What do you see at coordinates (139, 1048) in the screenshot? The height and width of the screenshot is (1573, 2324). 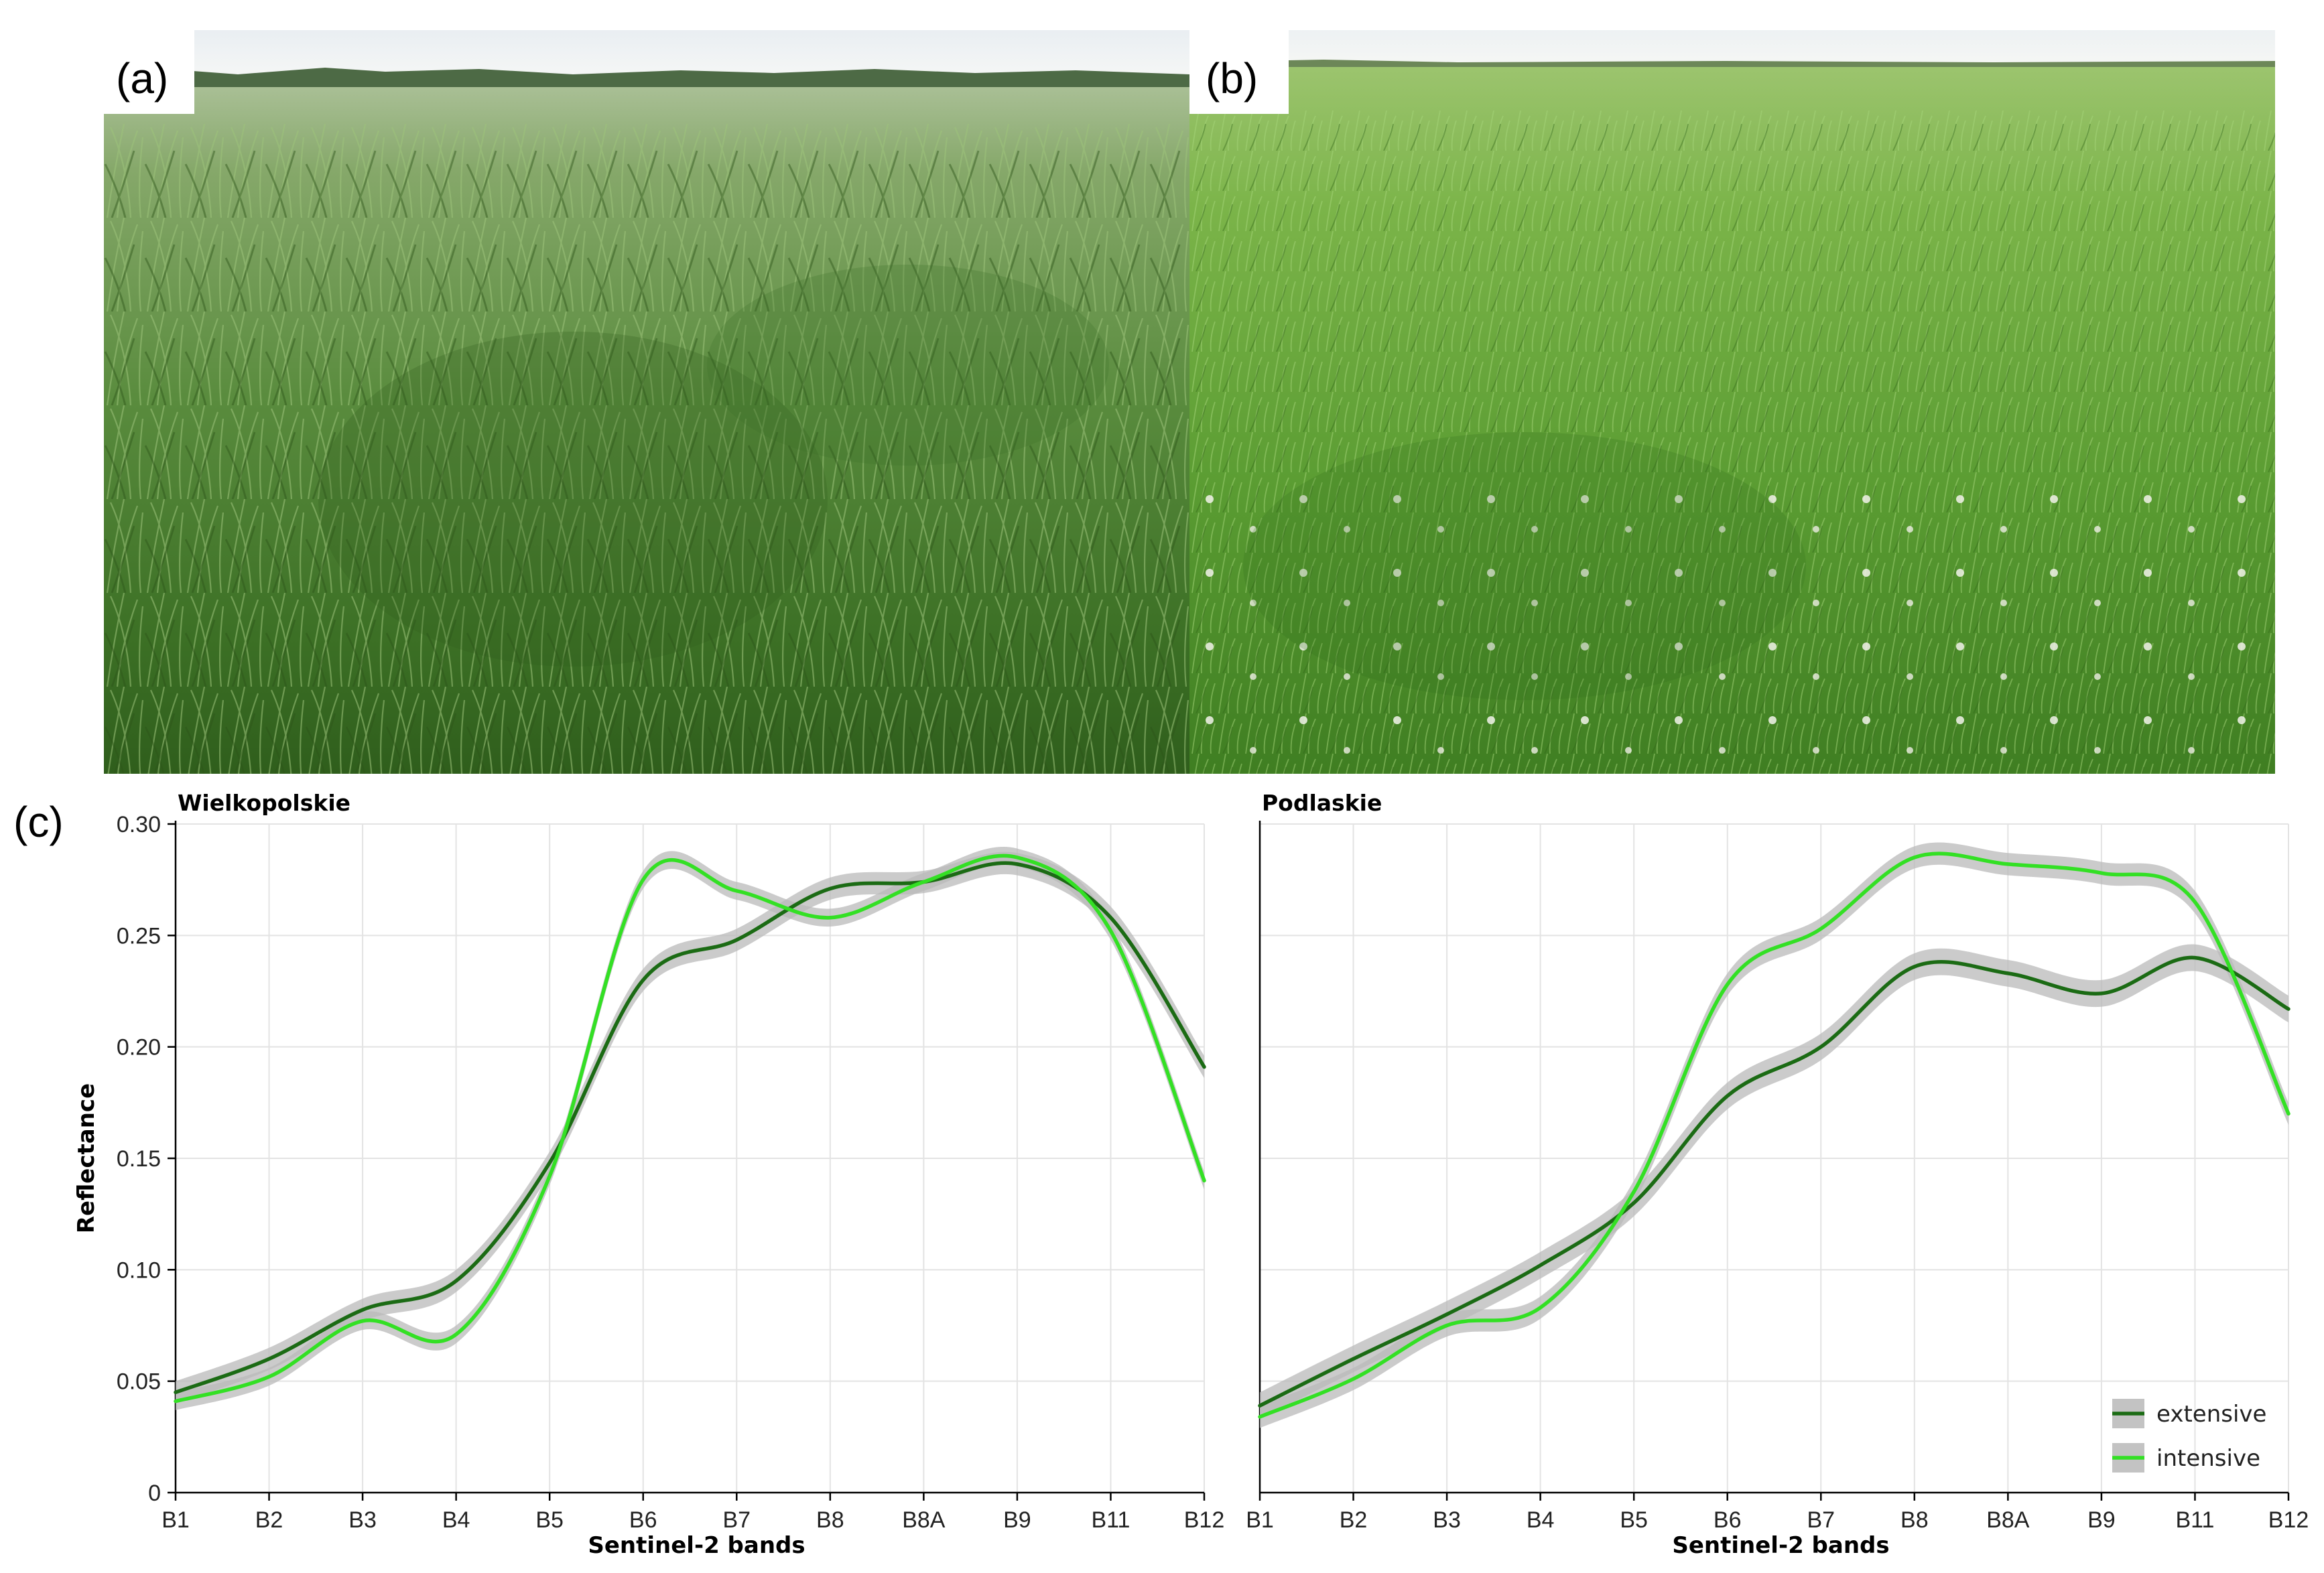 I see `y-tick-label: 0.20` at bounding box center [139, 1048].